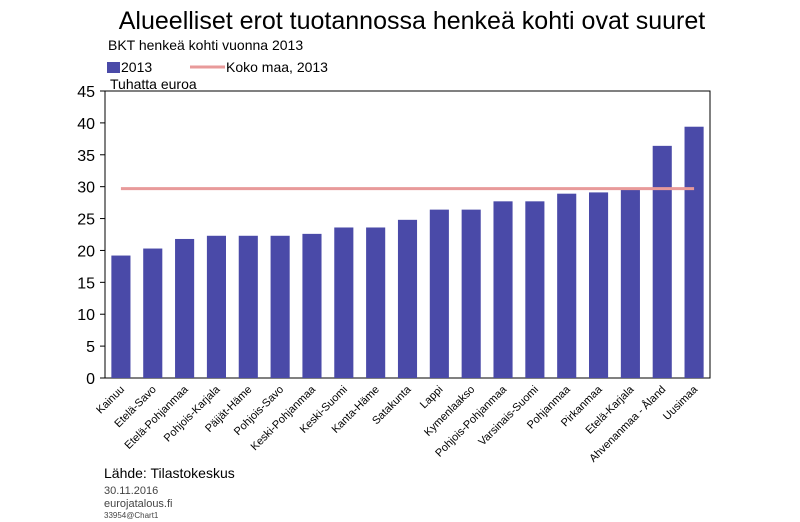 The width and height of the screenshot is (800, 522). What do you see at coordinates (681, 403) in the screenshot?
I see `x-tick-label: Uusimaa` at bounding box center [681, 403].